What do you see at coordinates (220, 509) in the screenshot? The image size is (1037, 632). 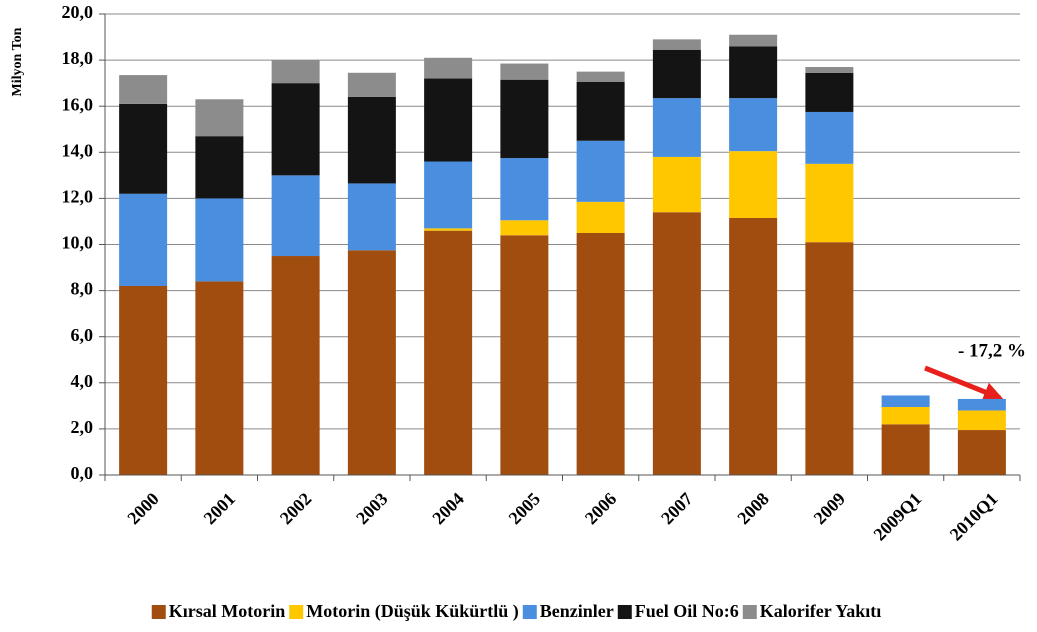 I see `x-tick-label: 2001` at bounding box center [220, 509].